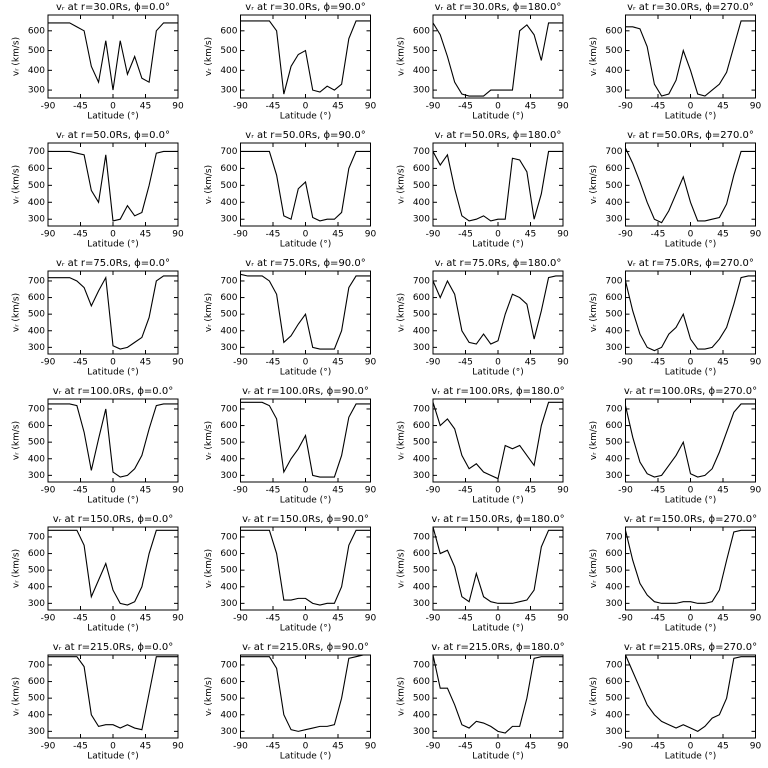  What do you see at coordinates (305, 647) in the screenshot?
I see `panel-title: vᵣ at r=215.0Rs, ϕ=90.0°` at bounding box center [305, 647].